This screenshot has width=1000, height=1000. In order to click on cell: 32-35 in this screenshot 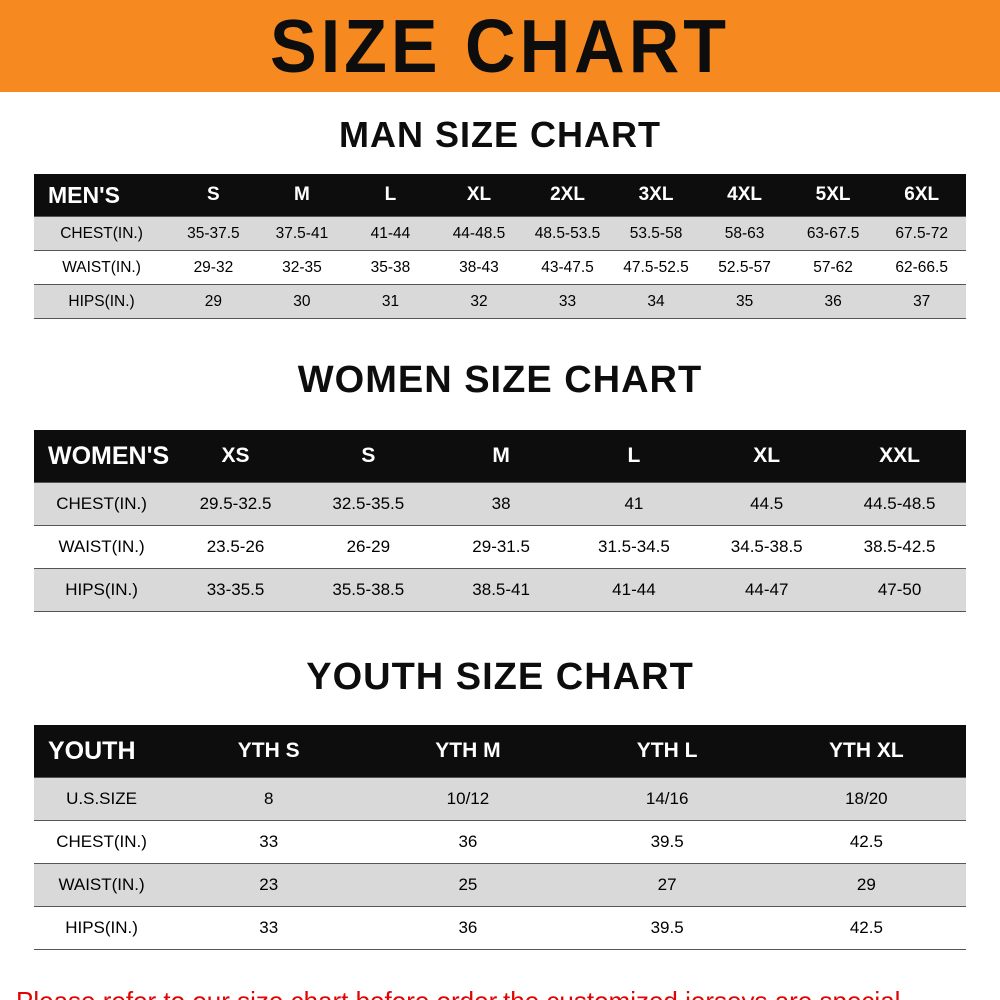, I will do `click(302, 267)`.